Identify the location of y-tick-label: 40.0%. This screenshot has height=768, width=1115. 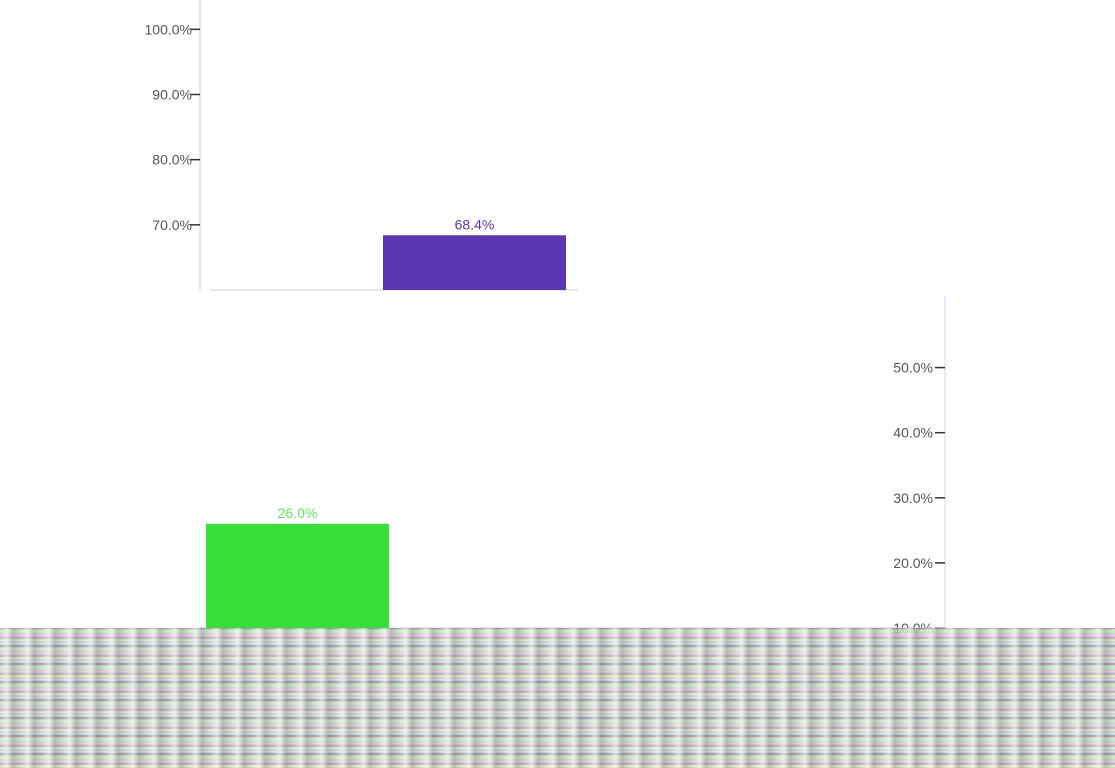
(913, 433).